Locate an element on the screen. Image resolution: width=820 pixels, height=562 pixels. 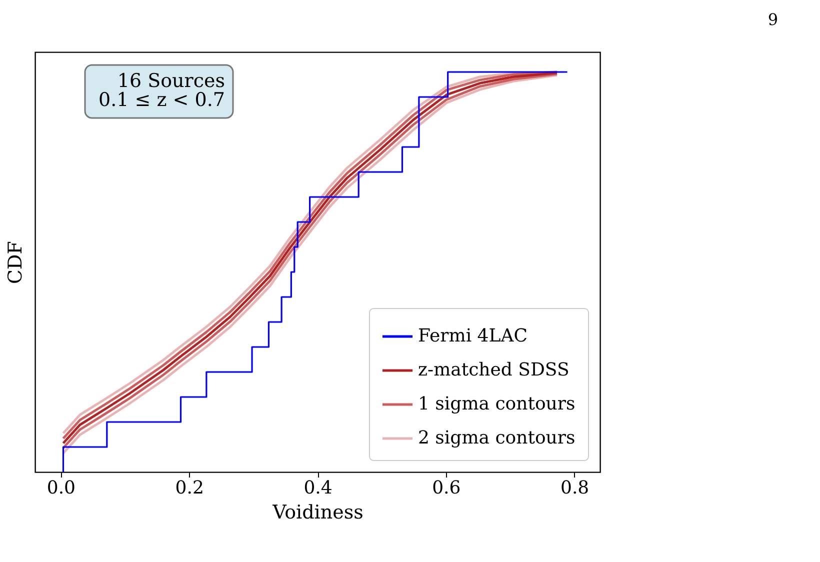
text: 9 is located at coordinates (773, 19).